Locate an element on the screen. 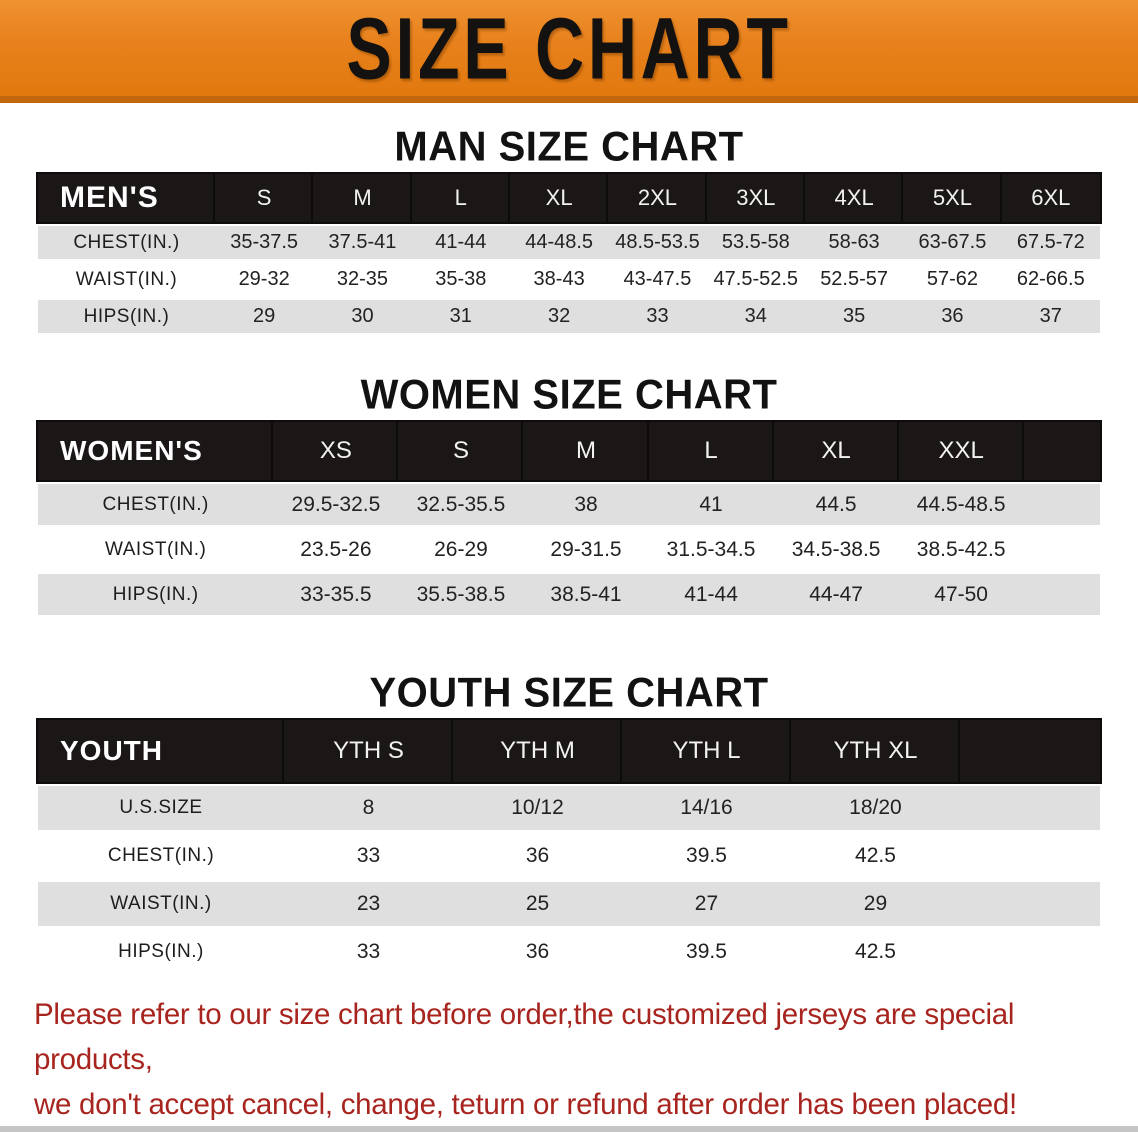 Image resolution: width=1138 pixels, height=1132 pixels. size-value: 32.5-35.5 is located at coordinates (461, 504).